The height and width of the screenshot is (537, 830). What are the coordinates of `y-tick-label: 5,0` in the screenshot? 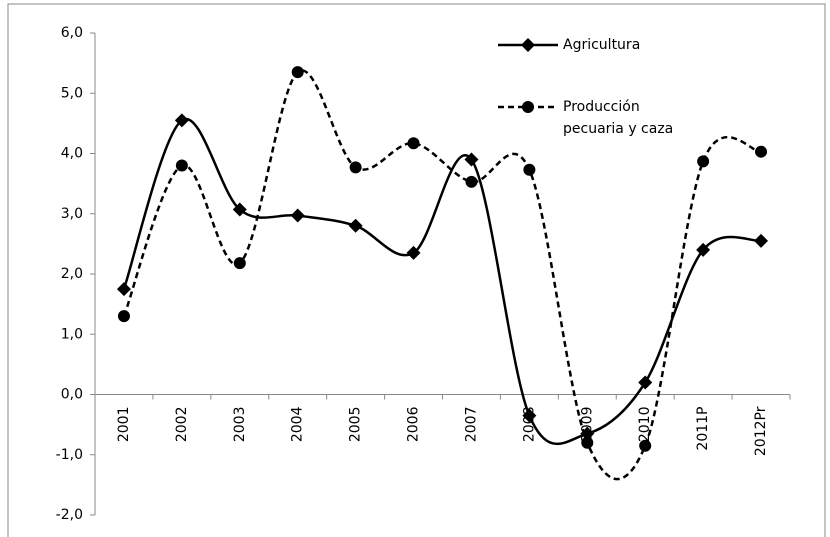 It's located at (72, 93).